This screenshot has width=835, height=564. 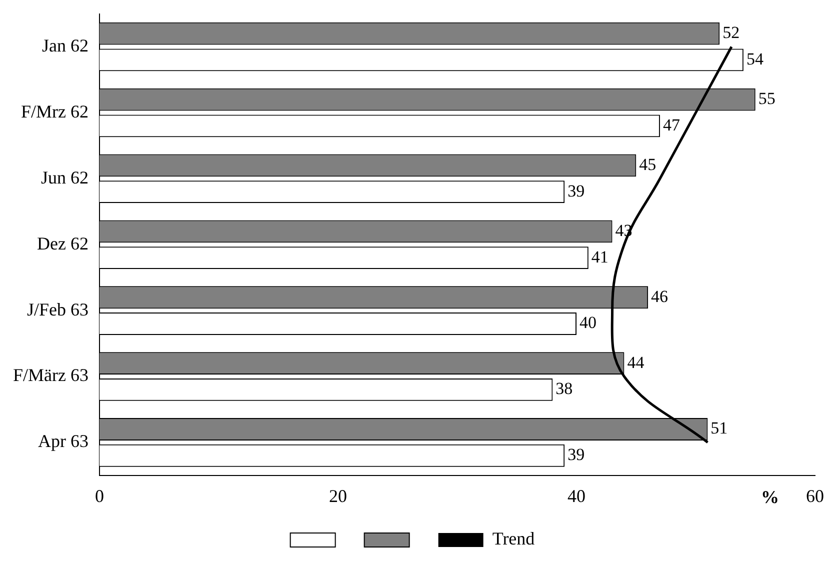 I want to click on data-label: 55, so click(x=767, y=98).